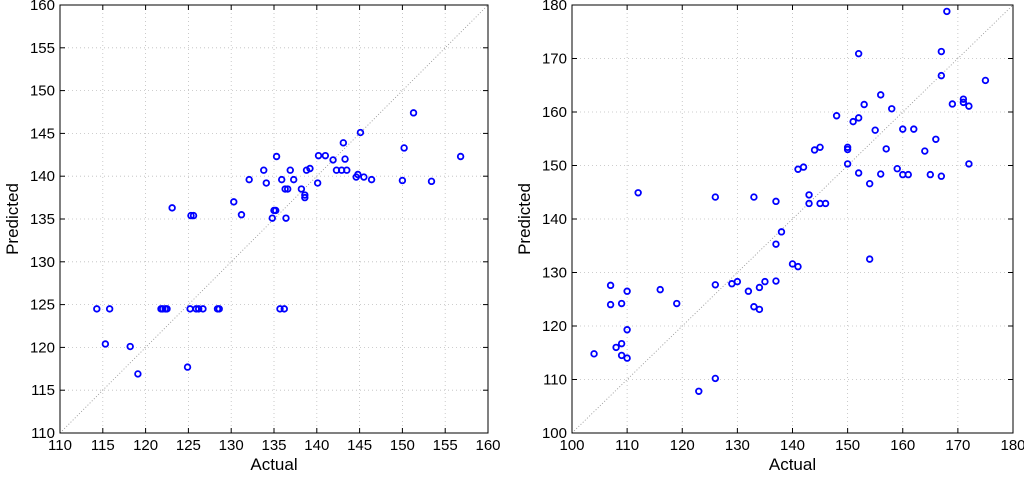 This screenshot has width=1024, height=480. Describe the element at coordinates (42, 347) in the screenshot. I see `y-tick-label: 120` at that location.